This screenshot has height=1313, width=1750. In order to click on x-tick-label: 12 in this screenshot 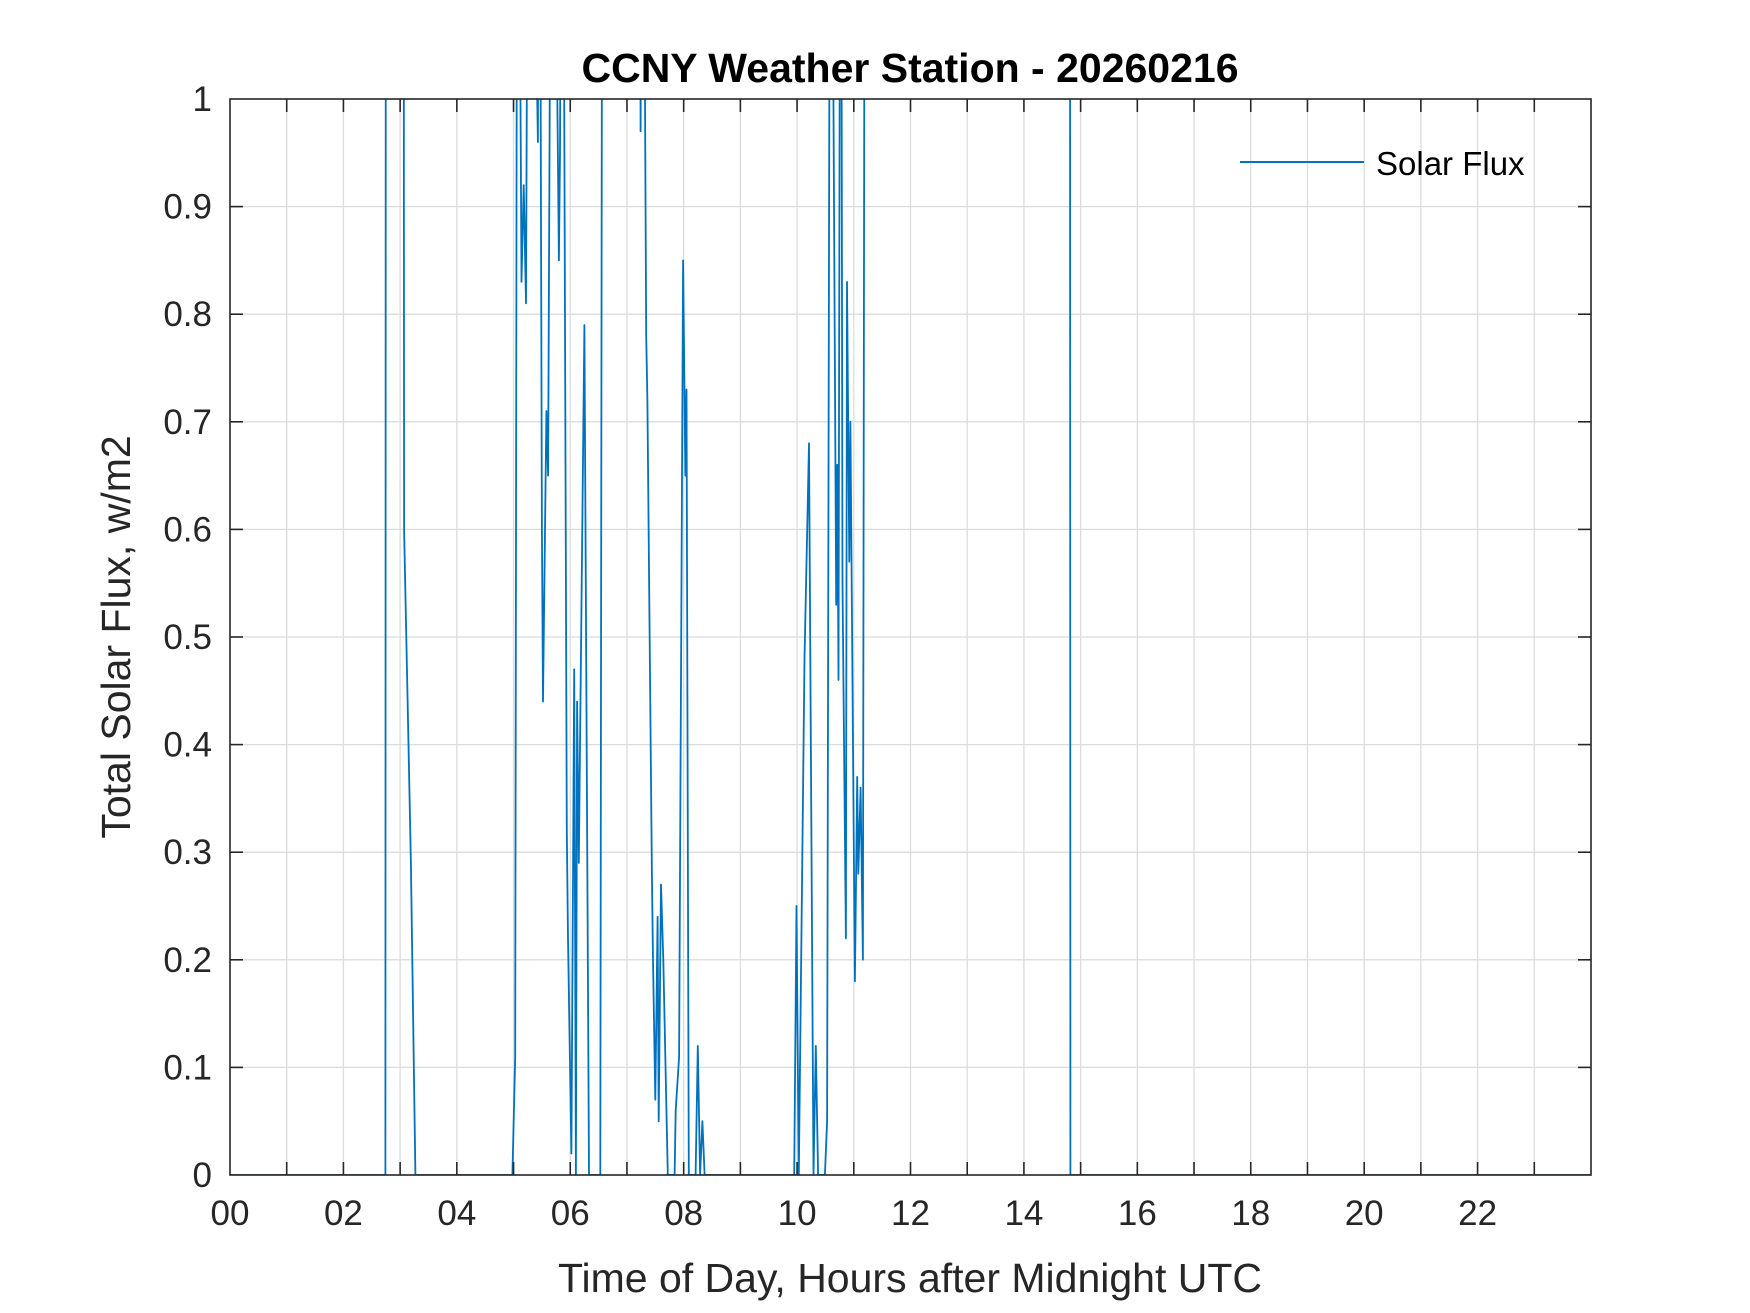, I will do `click(910, 1213)`.